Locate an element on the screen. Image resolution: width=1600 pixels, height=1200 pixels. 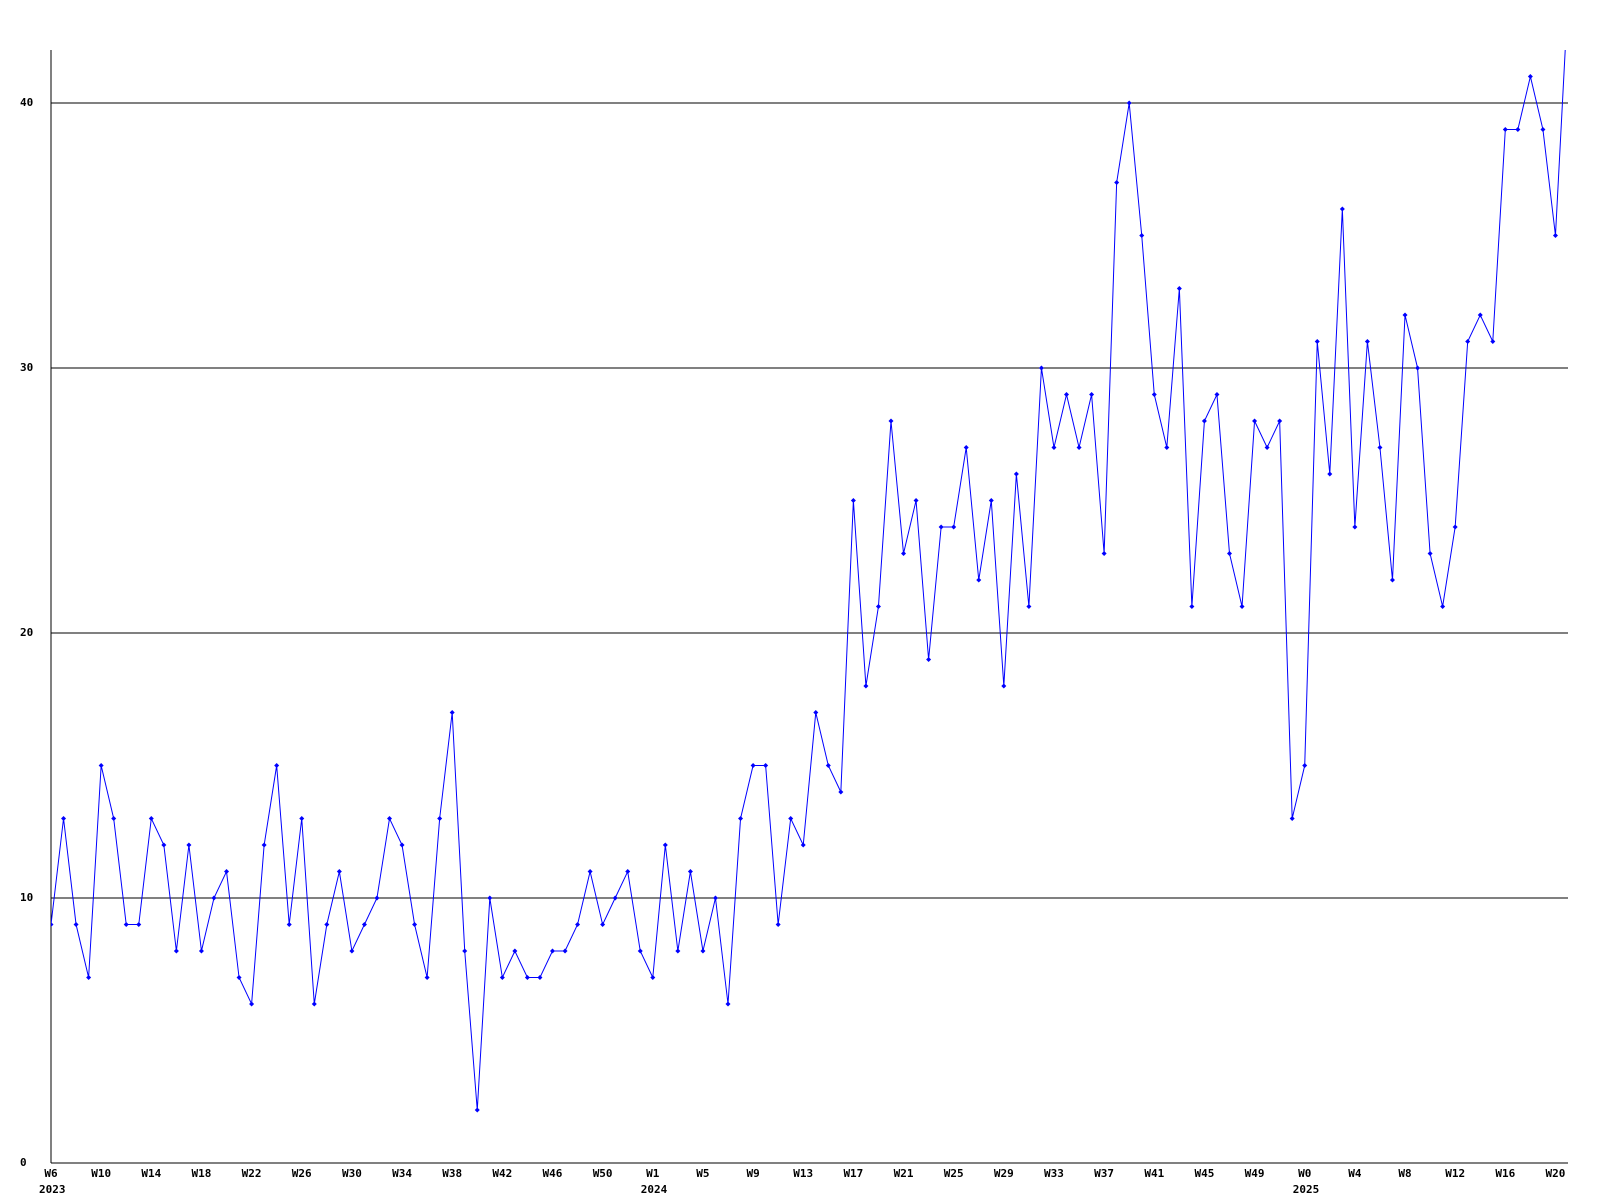
x-group-label: 2025 is located at coordinates (1306, 1189).